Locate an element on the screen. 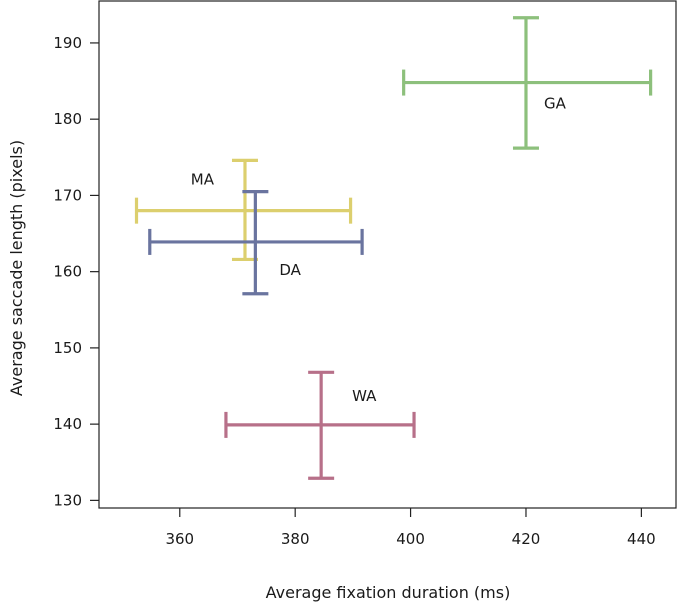 The height and width of the screenshot is (608, 679). point-label: GA is located at coordinates (555, 104).